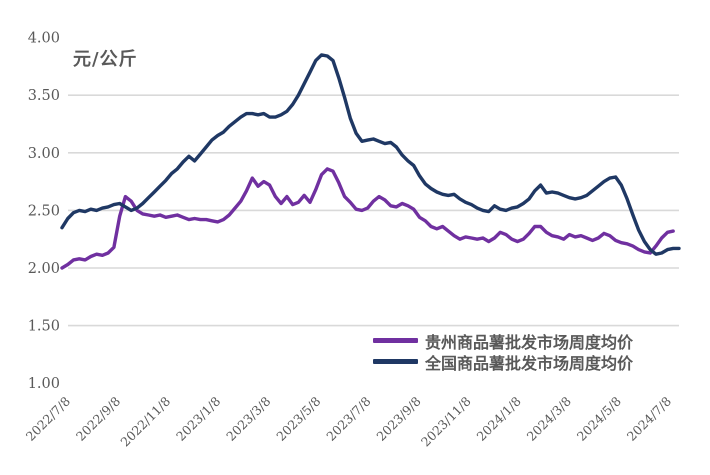 Image resolution: width=710 pixels, height=475 pixels. Describe the element at coordinates (44, 154) in the screenshot. I see `y-axis-label: 3.00` at that location.